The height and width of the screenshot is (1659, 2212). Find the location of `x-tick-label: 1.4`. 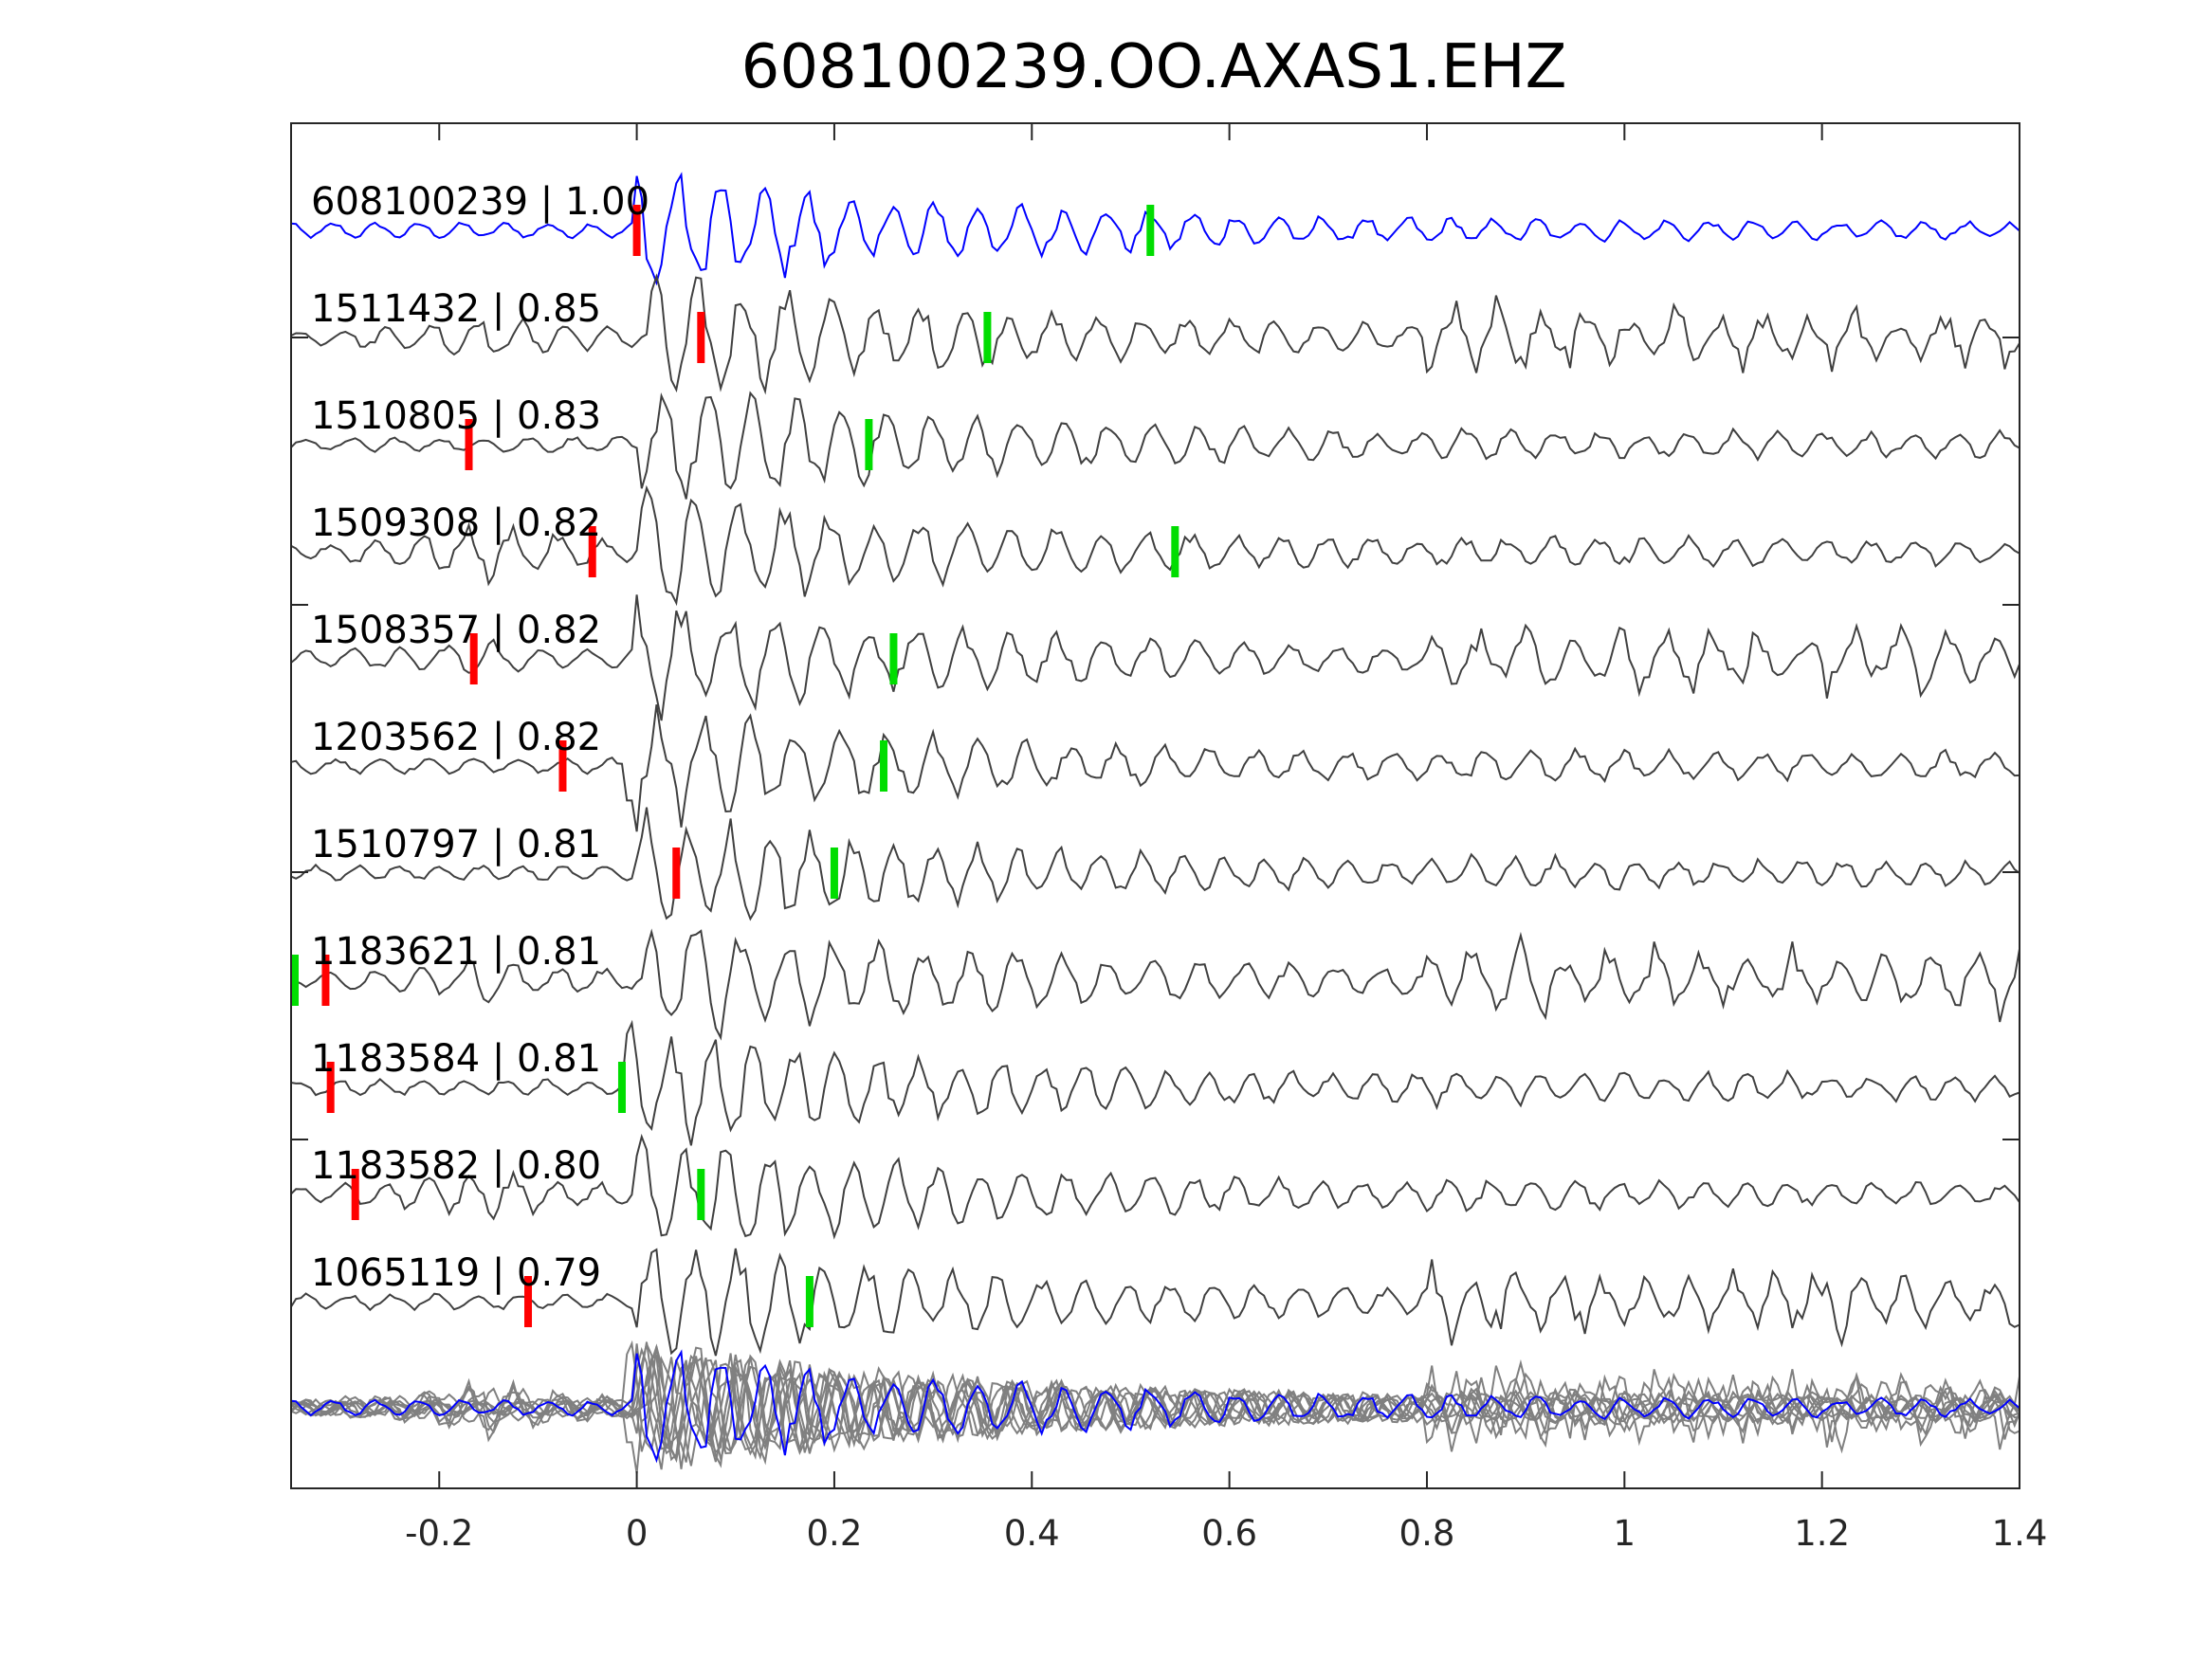

x-tick-label: 1.4 is located at coordinates (2020, 1533).